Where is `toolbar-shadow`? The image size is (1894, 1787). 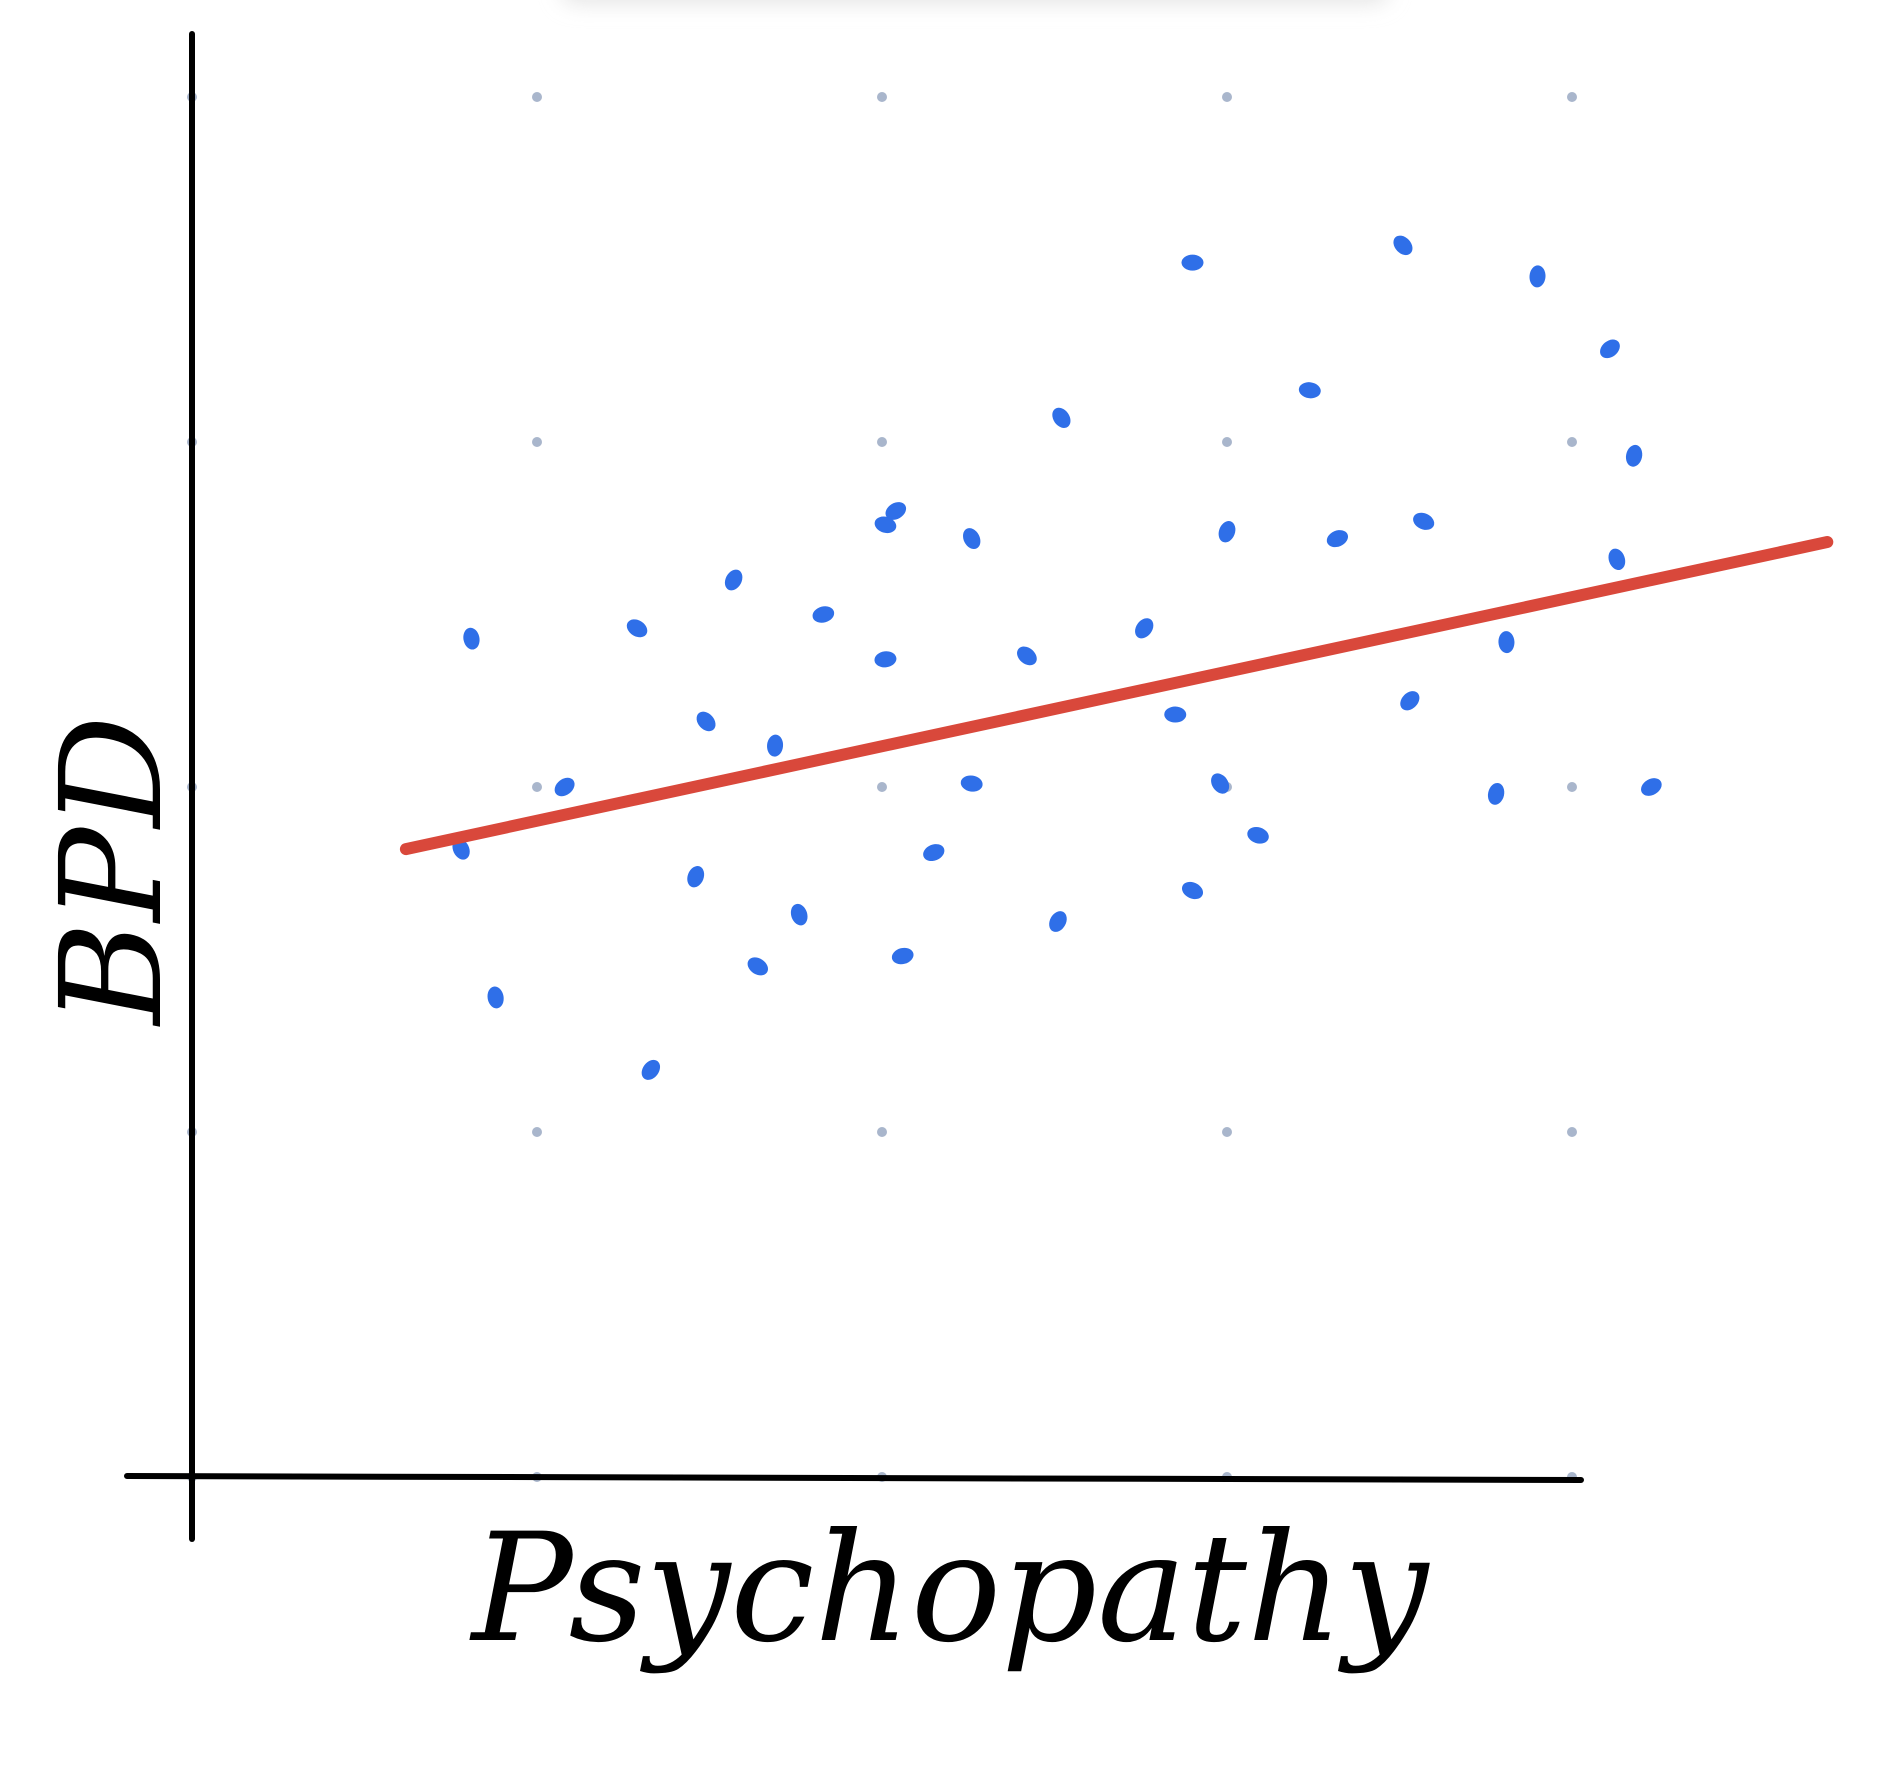 toolbar-shadow is located at coordinates (975, 2).